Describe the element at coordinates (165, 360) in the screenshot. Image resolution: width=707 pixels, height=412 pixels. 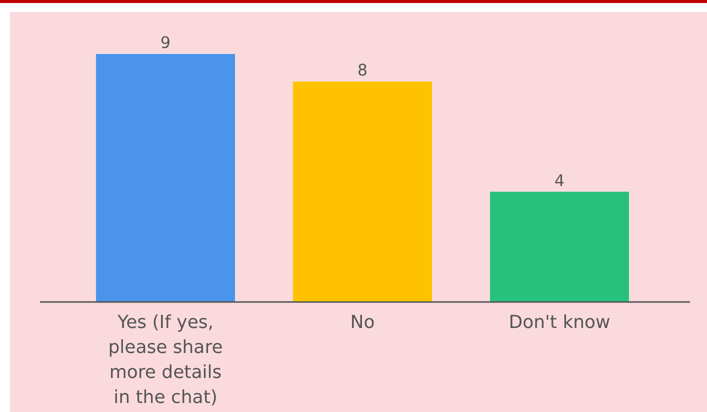
I see `x-tick-label: Yes (If yes, please share more details in the chat)` at that location.